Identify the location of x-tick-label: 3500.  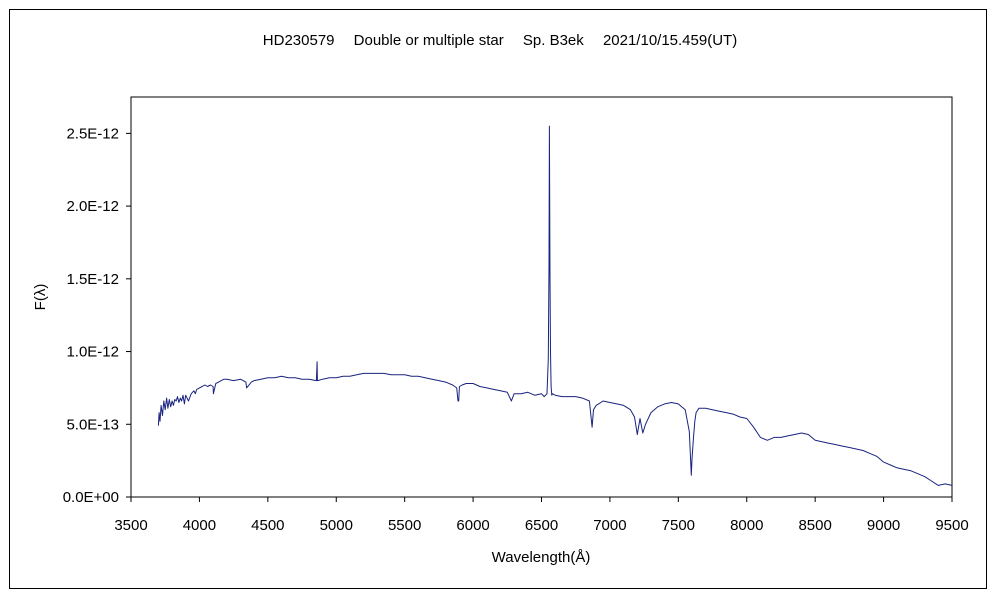
(130, 525).